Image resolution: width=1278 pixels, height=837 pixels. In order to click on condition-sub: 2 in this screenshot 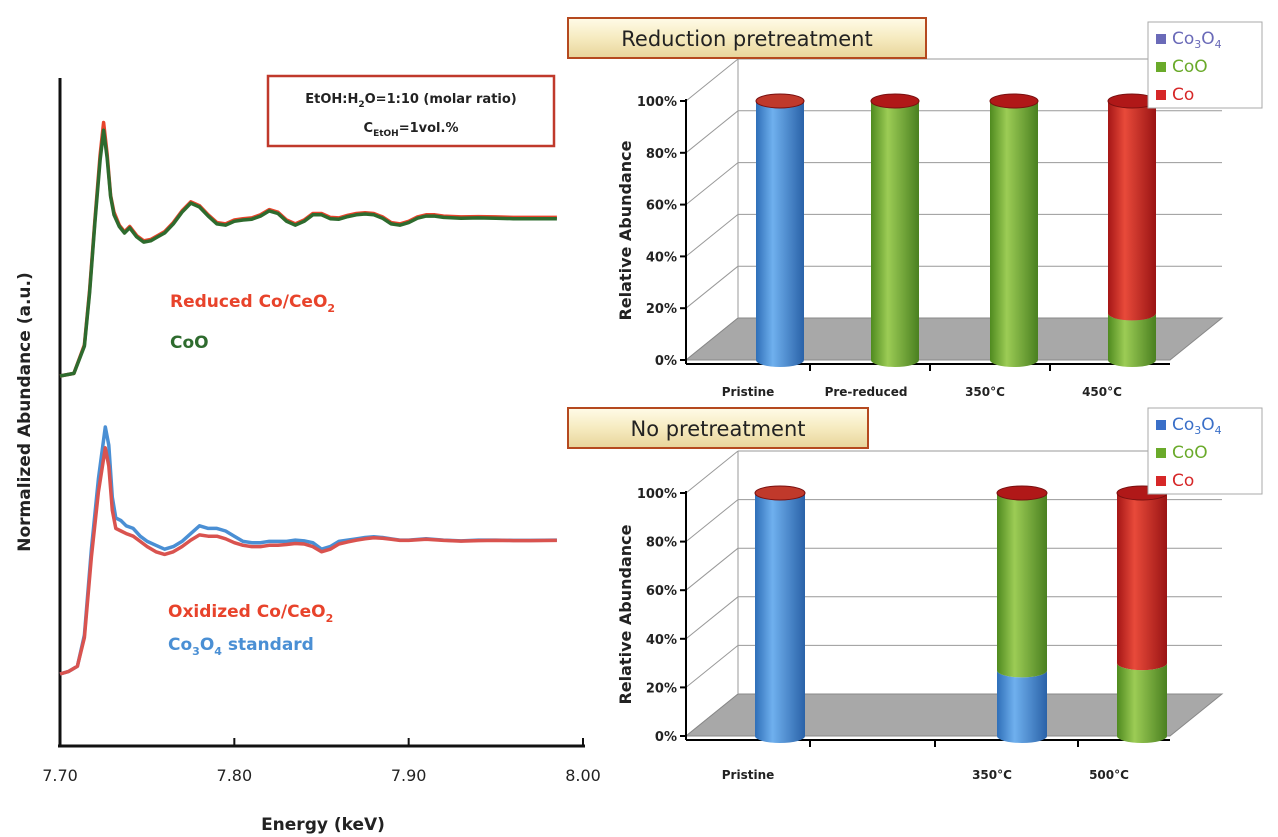, I will do `click(361, 105)`.